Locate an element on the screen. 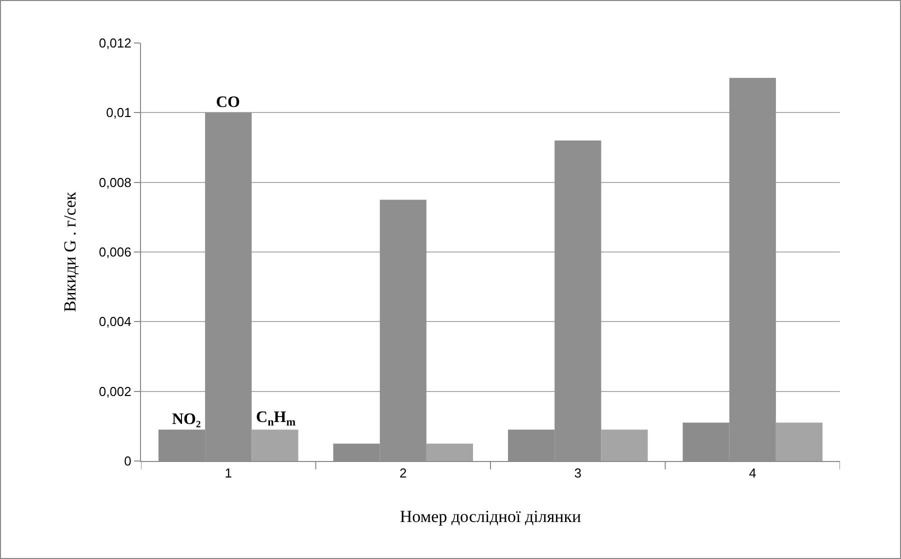 This screenshot has height=559, width=901. series-label: C$_{n}$H$_{m}$ is located at coordinates (276, 418).